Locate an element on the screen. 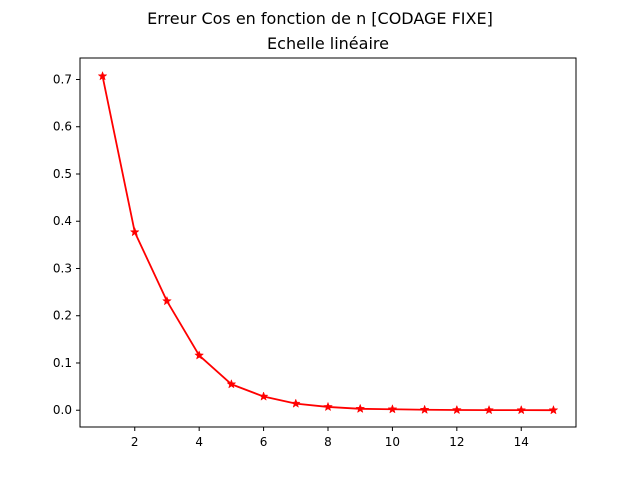  x-tick-label: 14 is located at coordinates (521, 442).